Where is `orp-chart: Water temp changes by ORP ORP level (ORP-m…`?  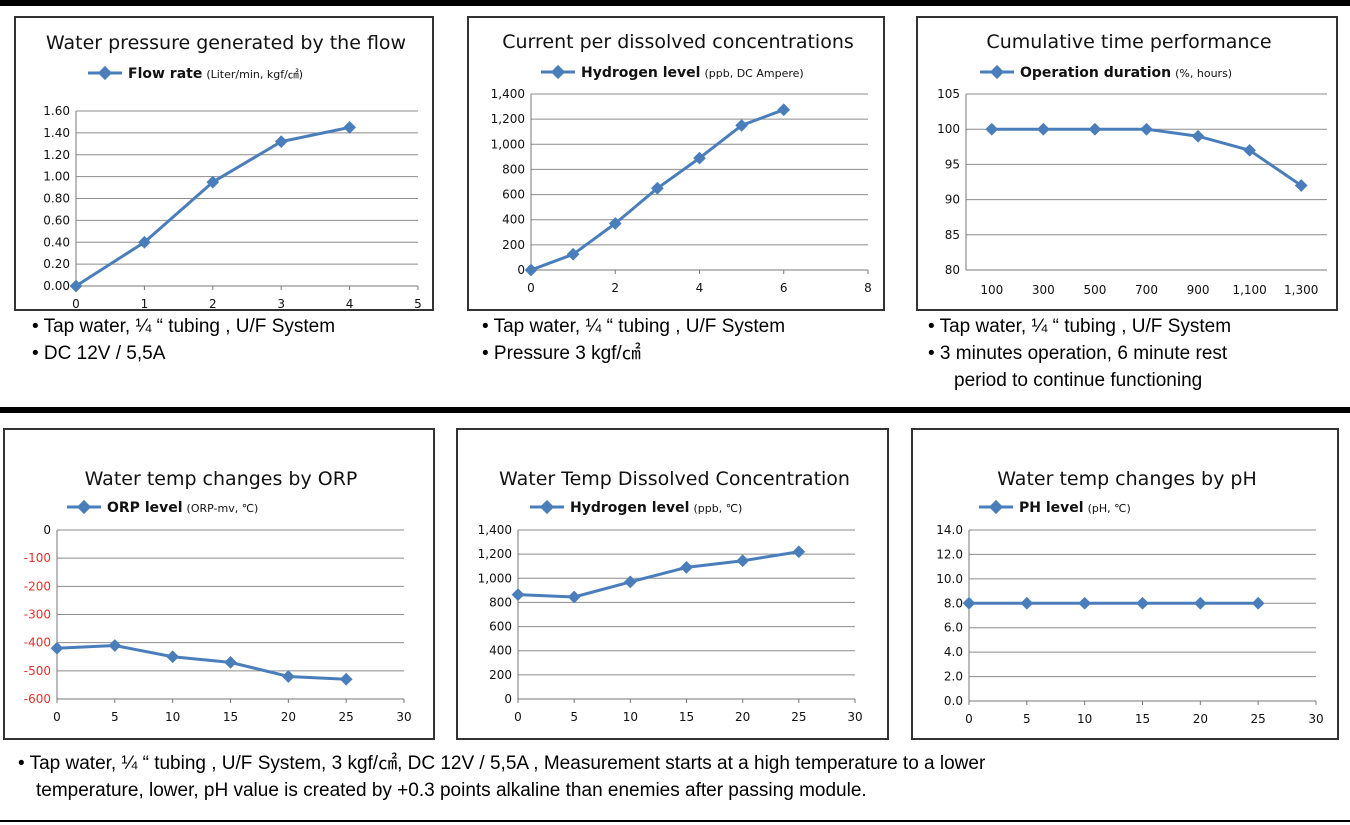
orp-chart: Water temp changes by ORP ORP level (ORP-m… is located at coordinates (218, 596).